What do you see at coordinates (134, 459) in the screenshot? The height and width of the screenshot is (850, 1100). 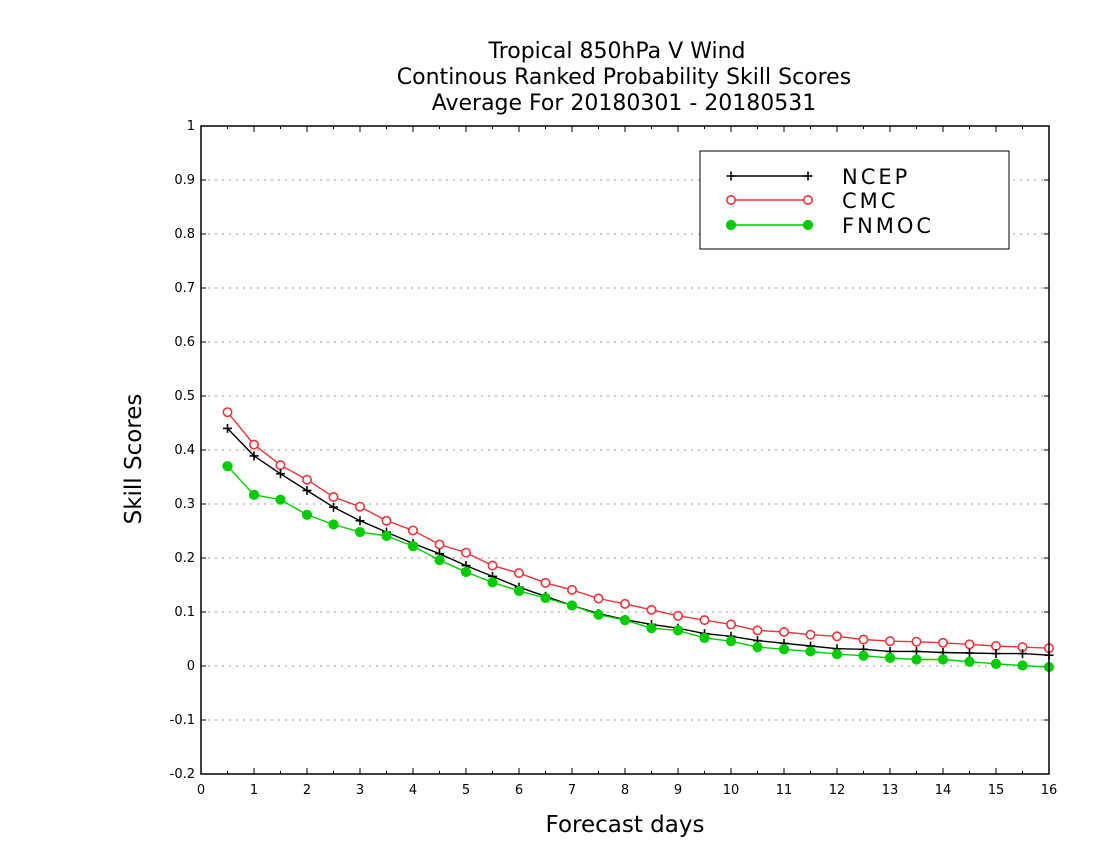 I see `y-axis-title: Skill Scores` at bounding box center [134, 459].